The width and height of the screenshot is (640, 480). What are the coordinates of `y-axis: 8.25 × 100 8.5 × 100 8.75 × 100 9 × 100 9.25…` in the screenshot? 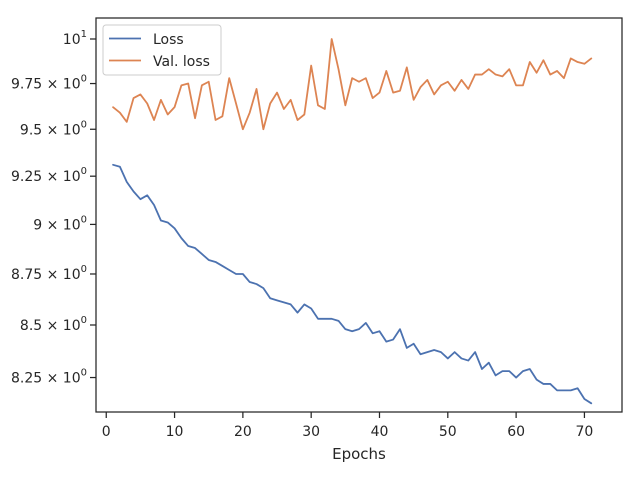 It's located at (53, 208).